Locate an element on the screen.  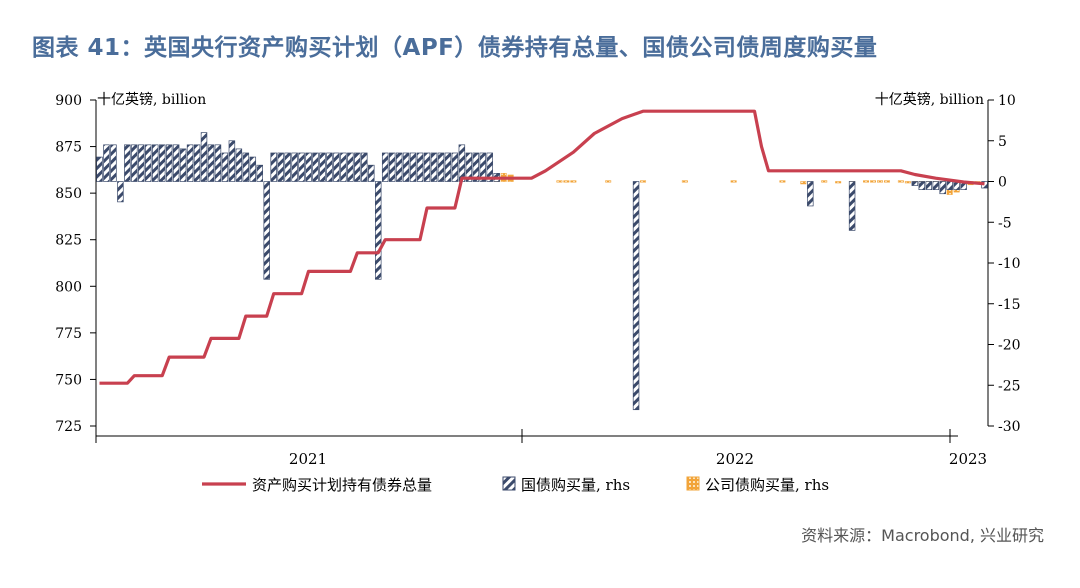
left-tick-label: 900 is located at coordinates (68, 101).